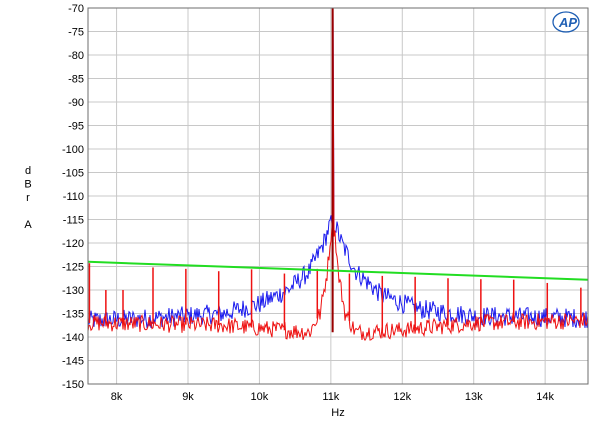 This screenshot has width=600, height=427. I want to click on y-axis-title-char: r, so click(28, 198).